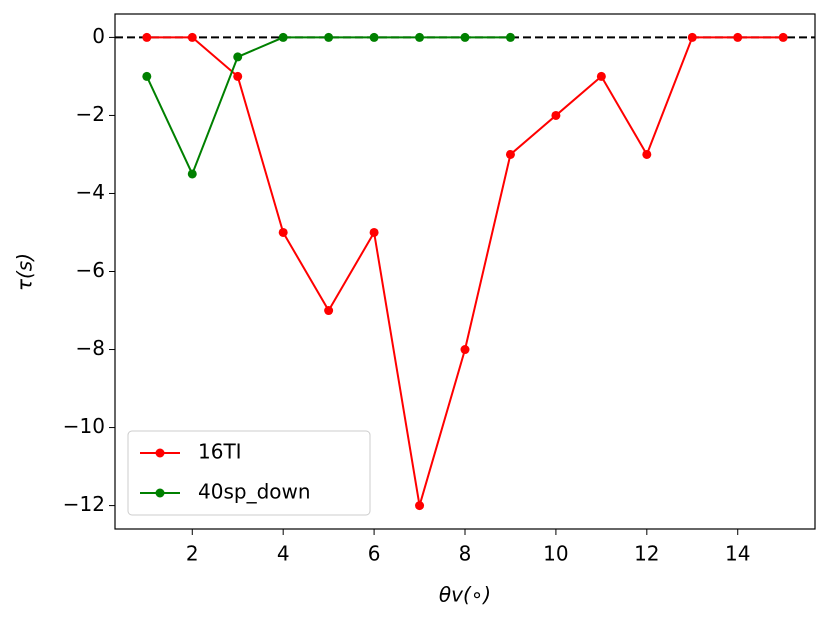 The width and height of the screenshot is (831, 620). I want to click on x-tick-label: 12, so click(646, 554).